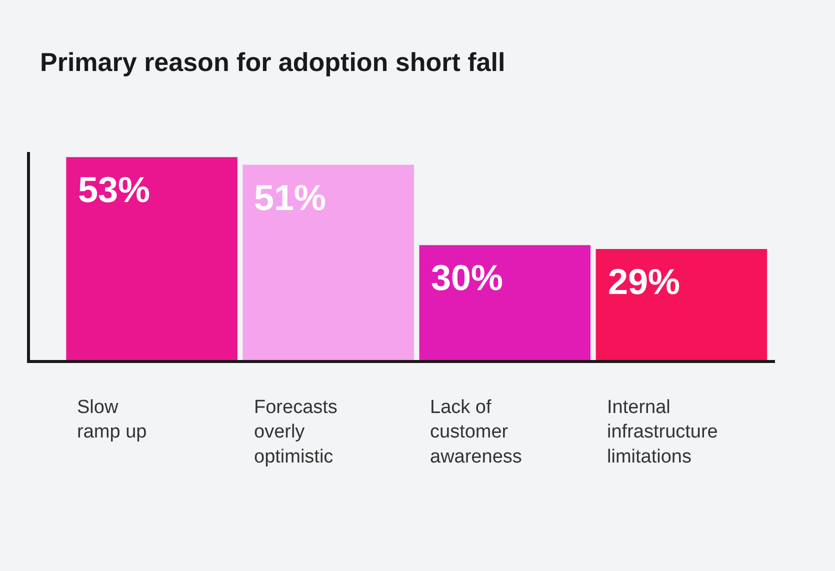  Describe the element at coordinates (662, 432) in the screenshot. I see `x-tick-label: Internal infrastructure limitations` at that location.